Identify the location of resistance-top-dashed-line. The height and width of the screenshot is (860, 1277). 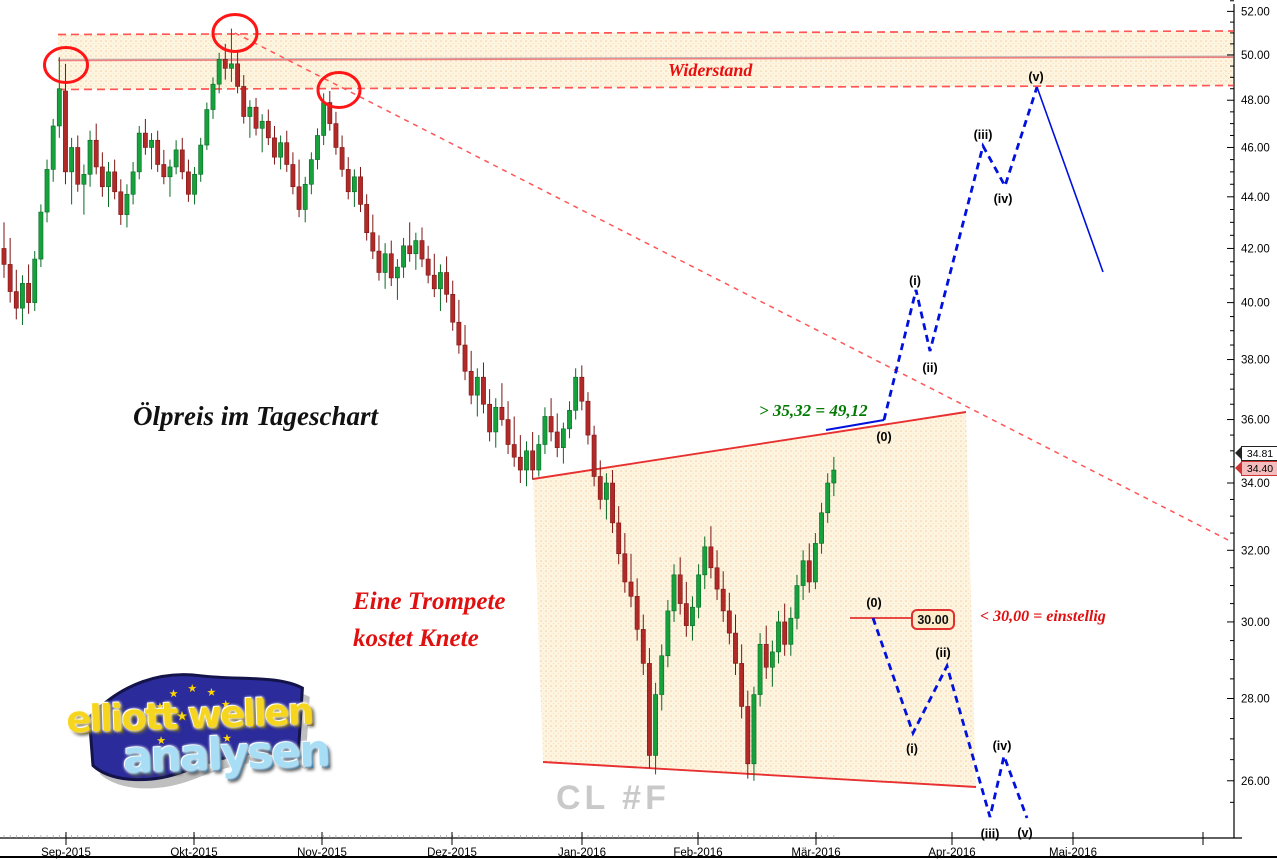
(645, 33).